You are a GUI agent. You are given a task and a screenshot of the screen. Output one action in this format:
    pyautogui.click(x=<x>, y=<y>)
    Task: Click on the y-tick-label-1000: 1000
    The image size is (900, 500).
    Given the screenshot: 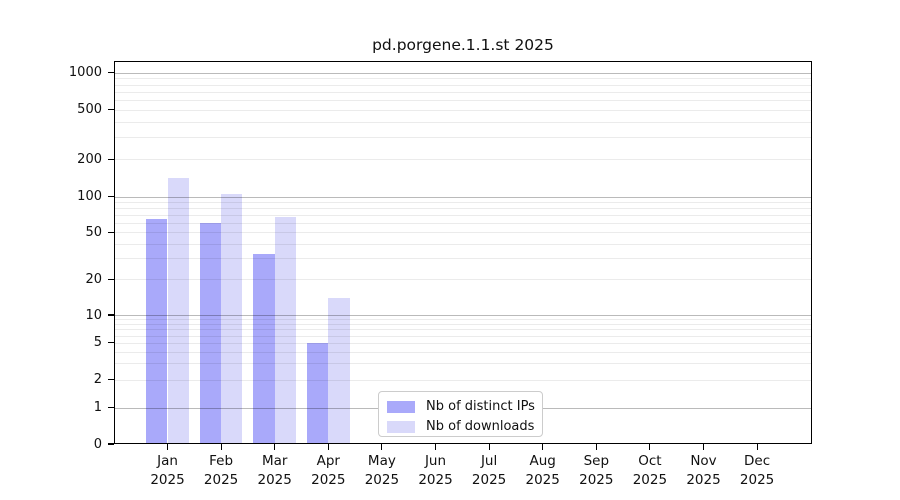 What is the action you would take?
    pyautogui.click(x=85, y=72)
    